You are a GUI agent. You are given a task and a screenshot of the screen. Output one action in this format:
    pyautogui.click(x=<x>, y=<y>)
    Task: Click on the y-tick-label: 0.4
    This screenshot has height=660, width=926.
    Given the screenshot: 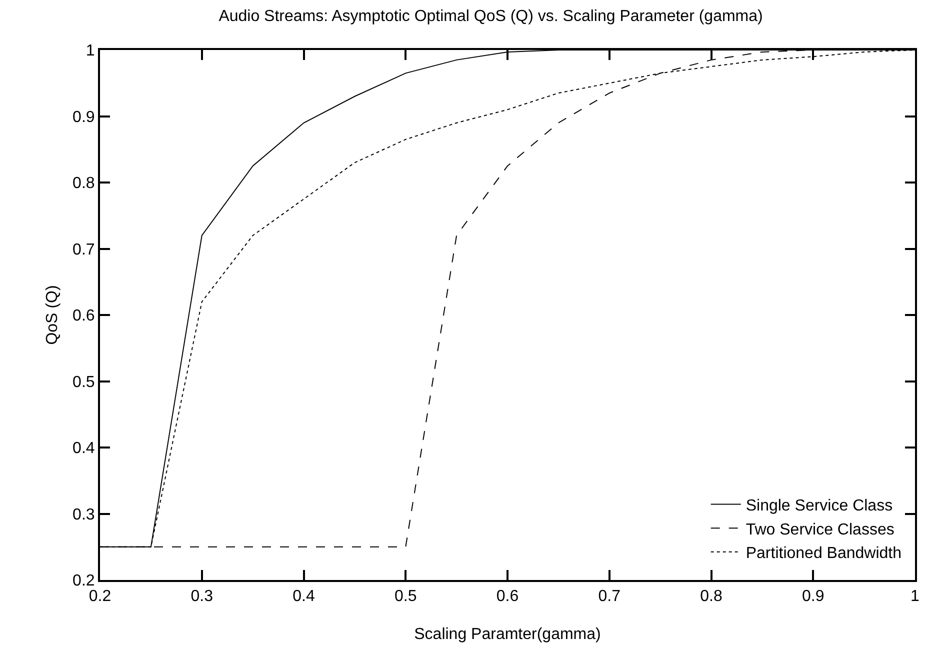 What is the action you would take?
    pyautogui.click(x=83, y=449)
    